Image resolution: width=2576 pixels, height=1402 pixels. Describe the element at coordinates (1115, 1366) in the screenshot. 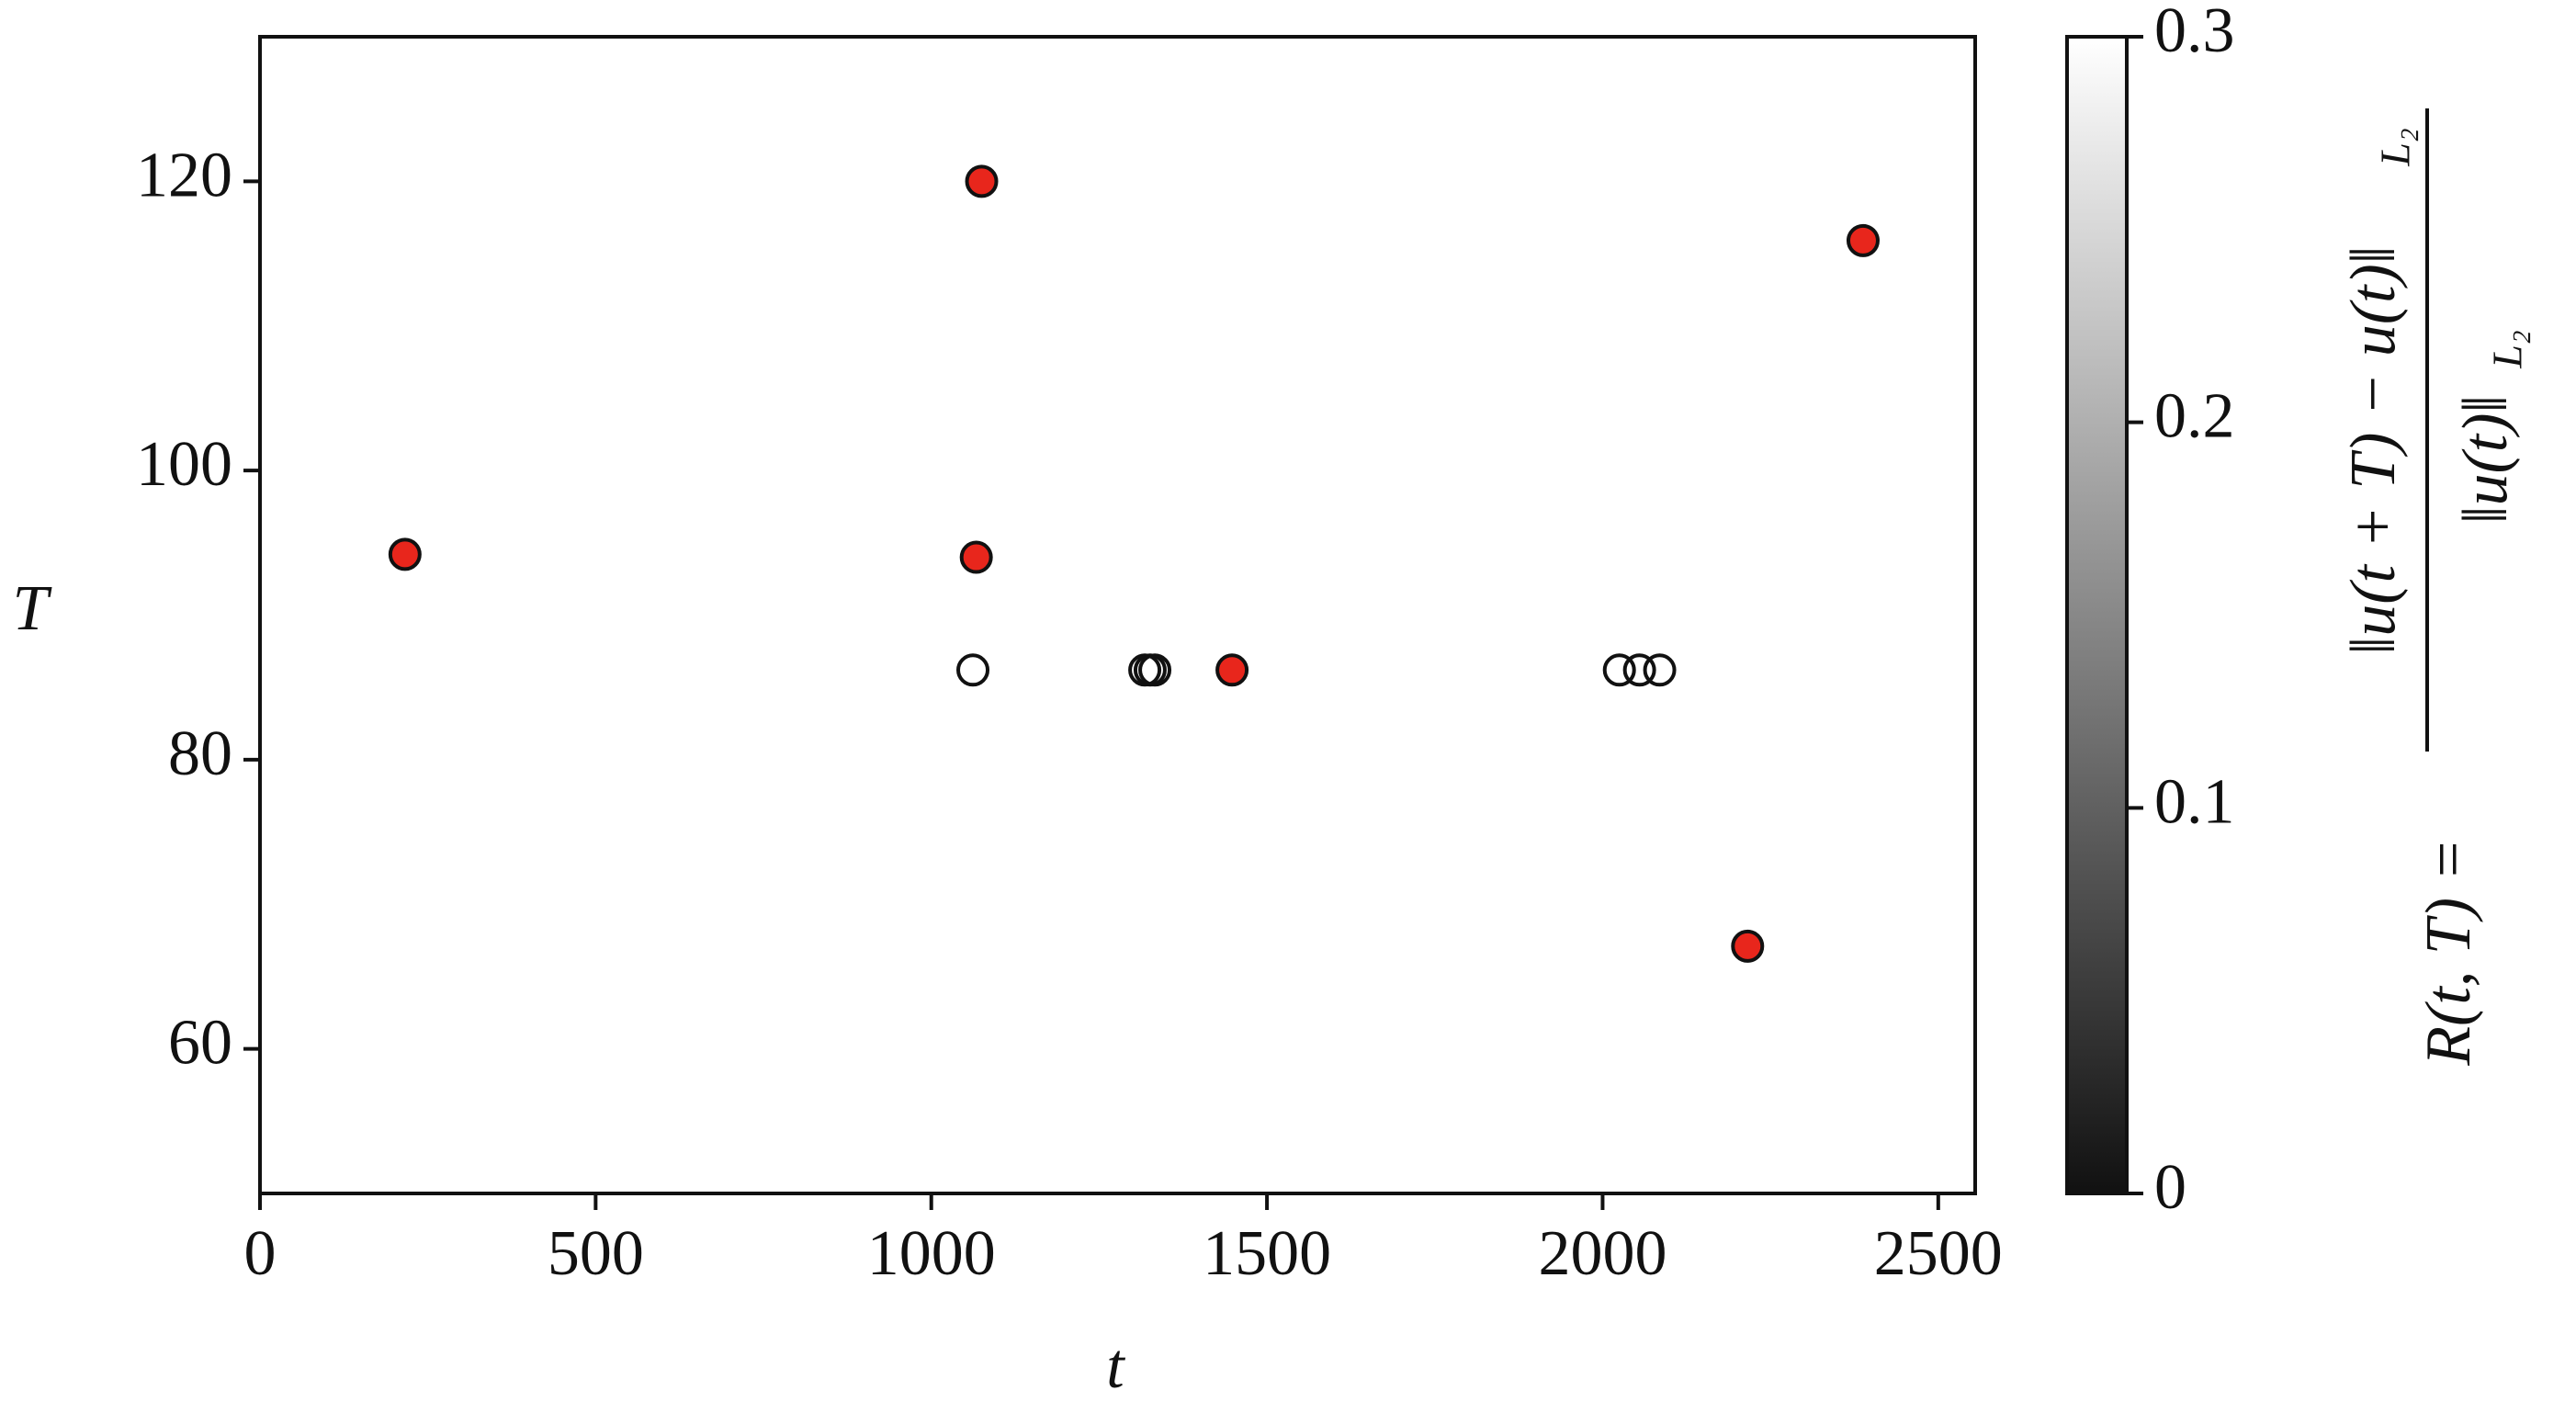

I see `x-axis-label: t` at that location.